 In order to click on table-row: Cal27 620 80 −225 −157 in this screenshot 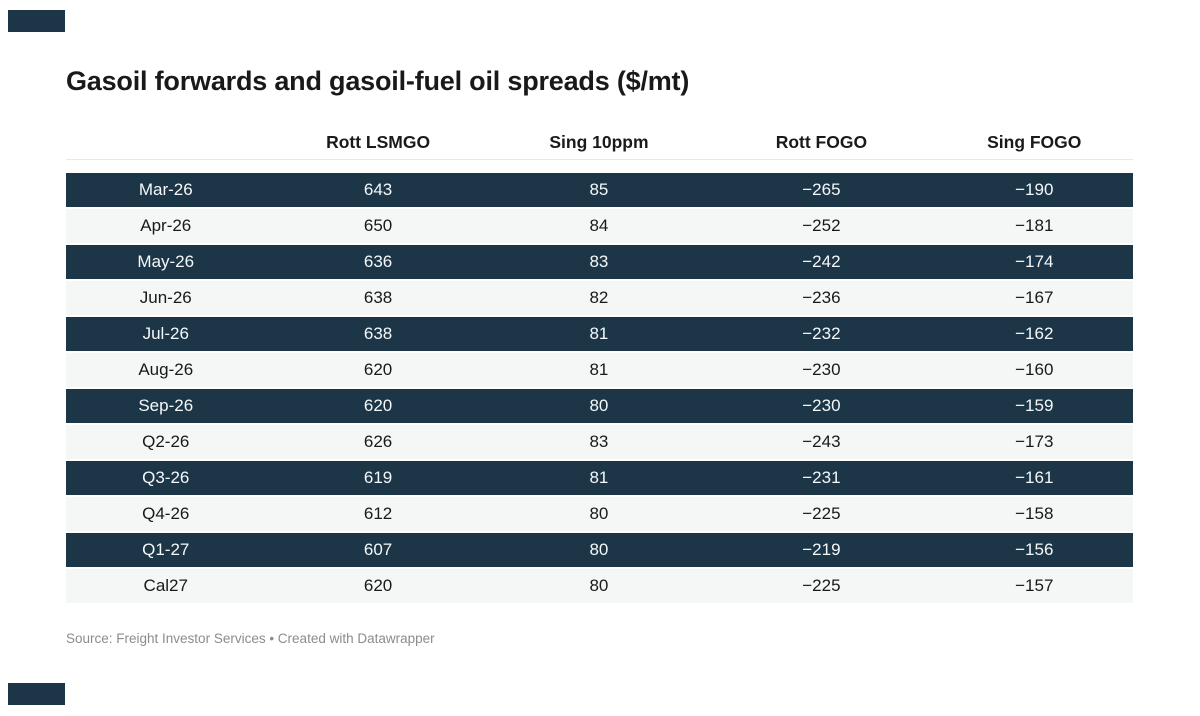, I will do `click(599, 586)`.